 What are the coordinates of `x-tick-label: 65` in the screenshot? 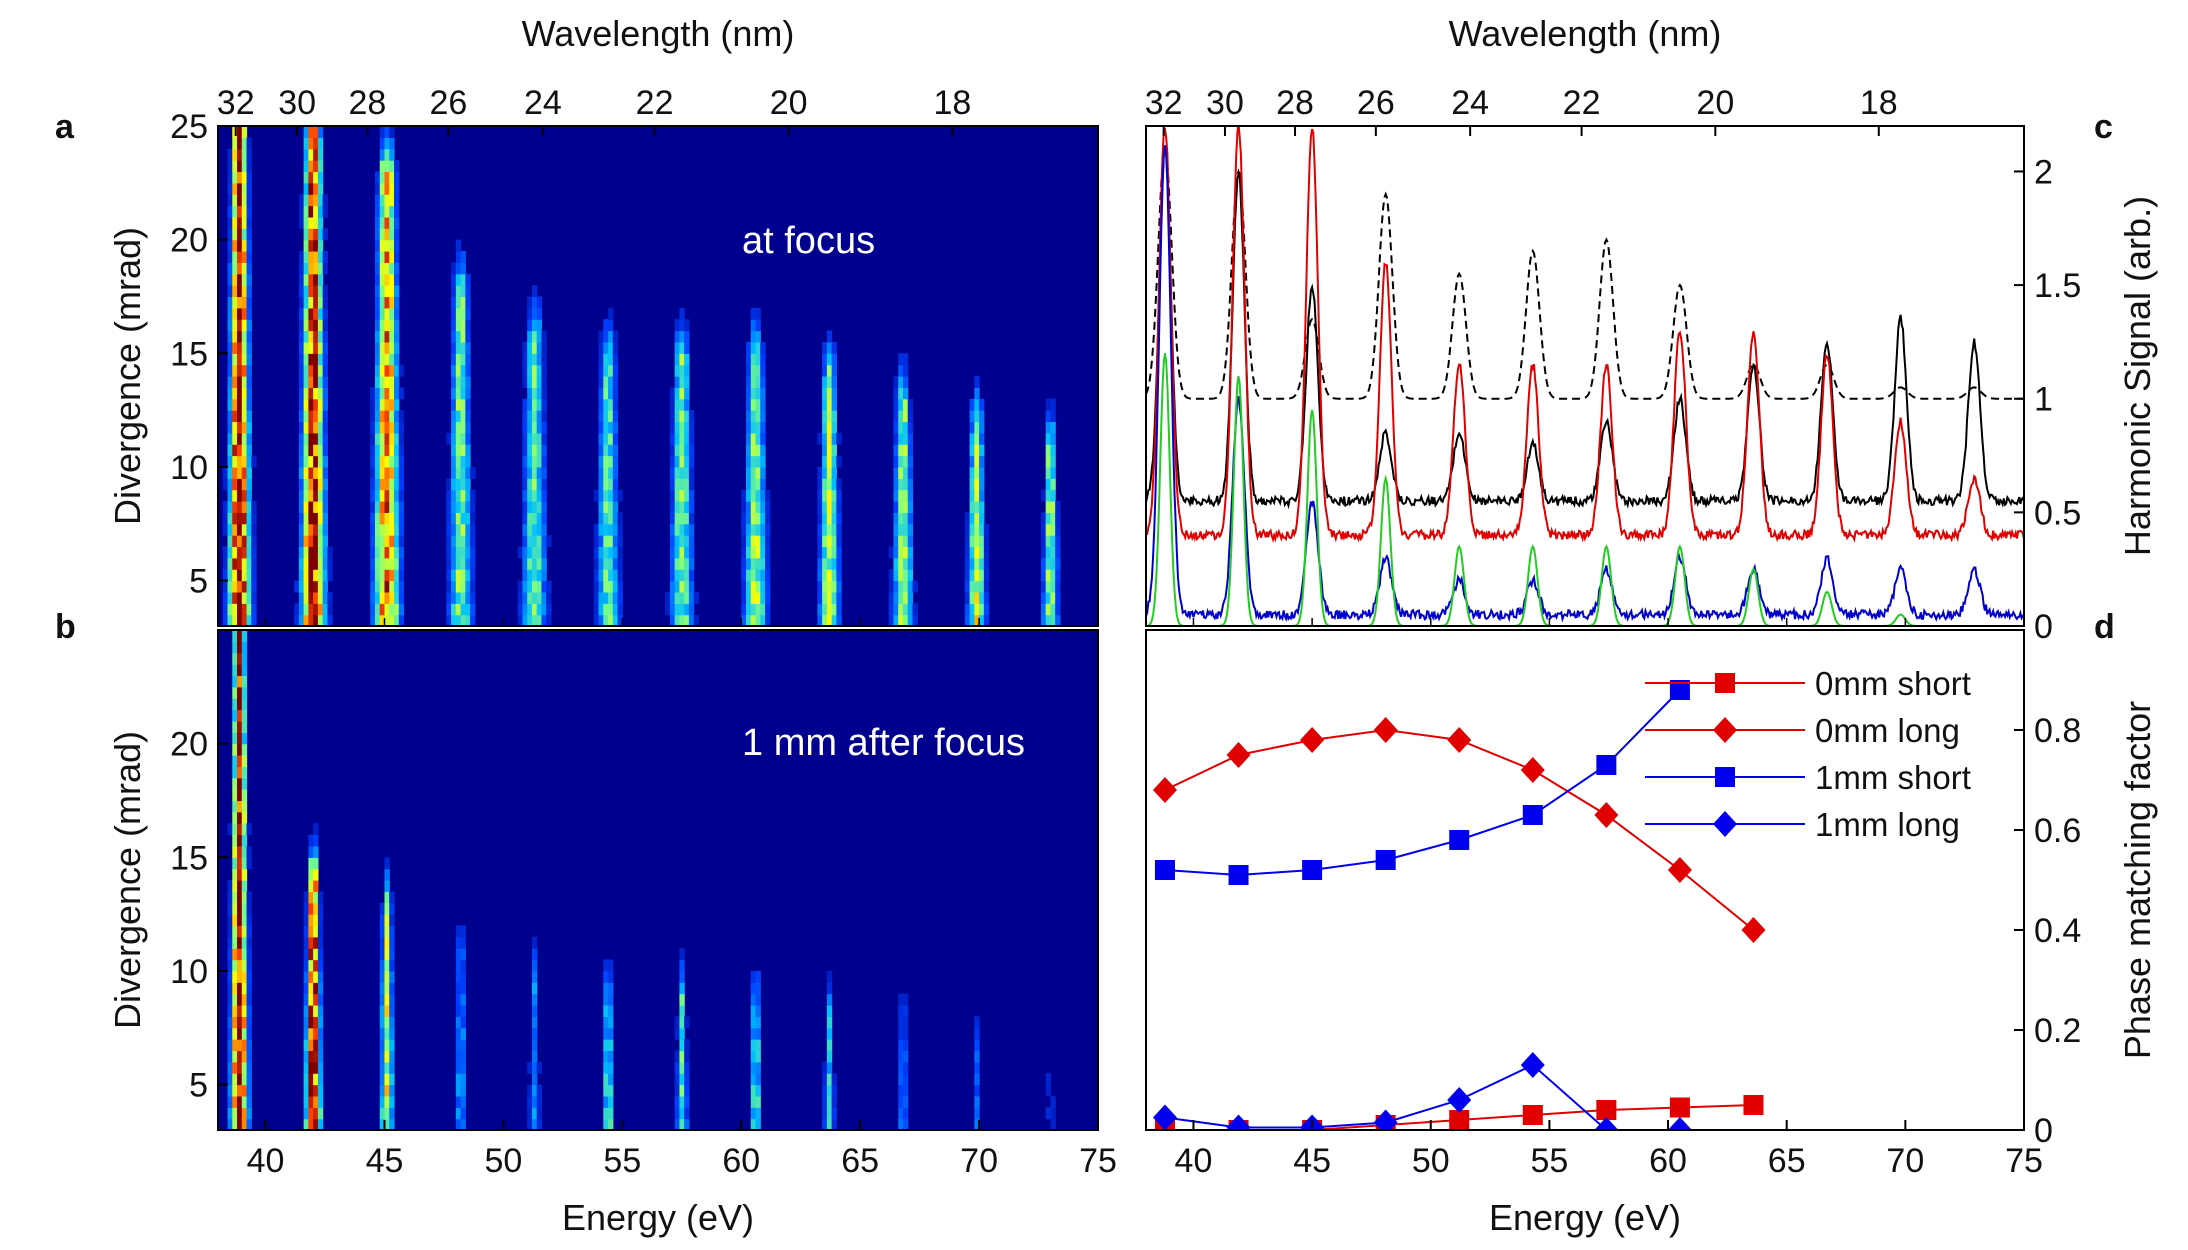 It's located at (1787, 1161).